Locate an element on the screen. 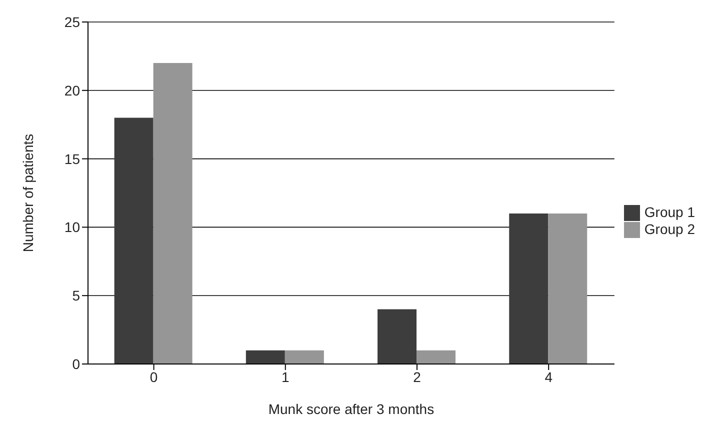 The image size is (723, 442). legend-label: Group 2 is located at coordinates (669, 229).